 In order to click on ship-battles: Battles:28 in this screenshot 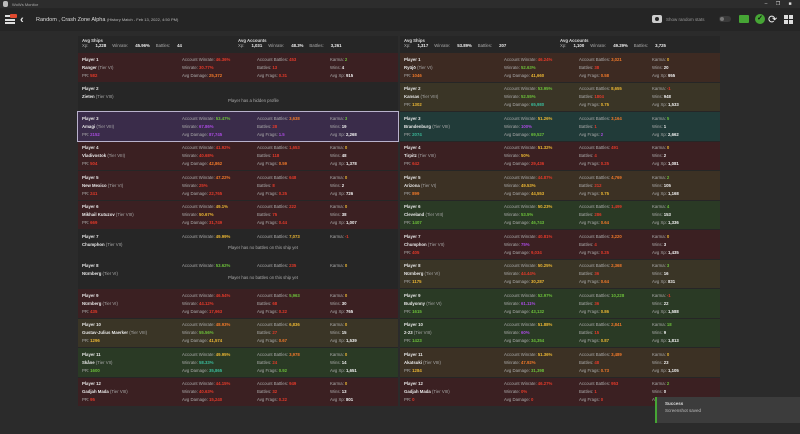, I will do `click(267, 126)`.